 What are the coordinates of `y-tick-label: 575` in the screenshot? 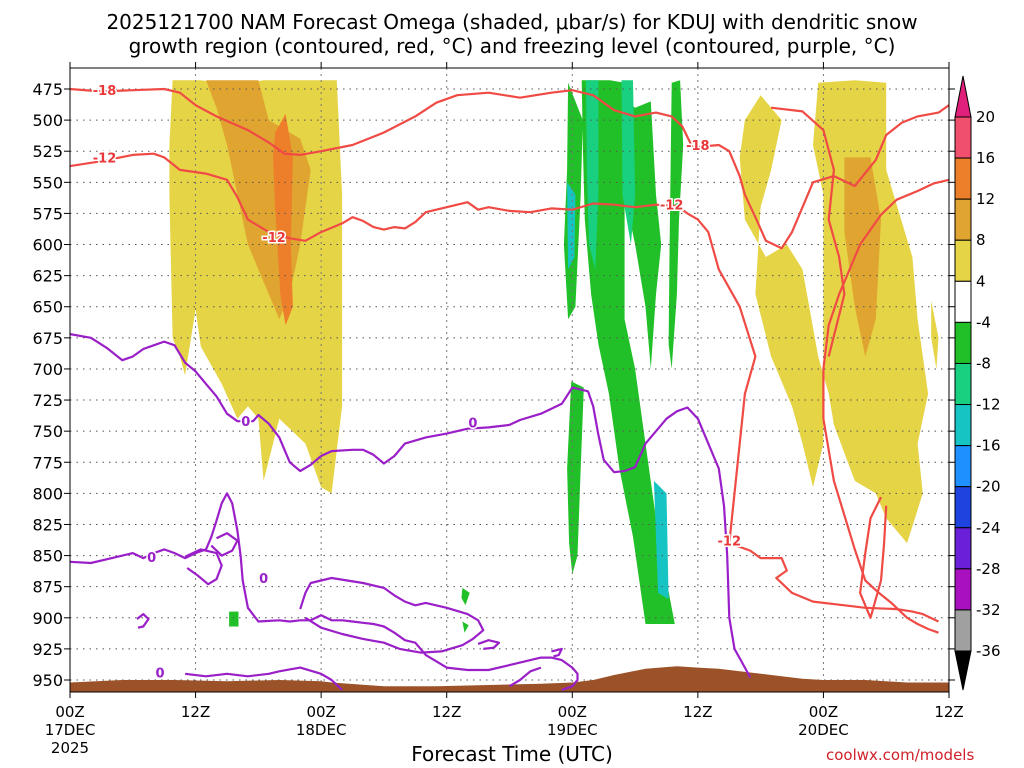 It's located at (47, 213).